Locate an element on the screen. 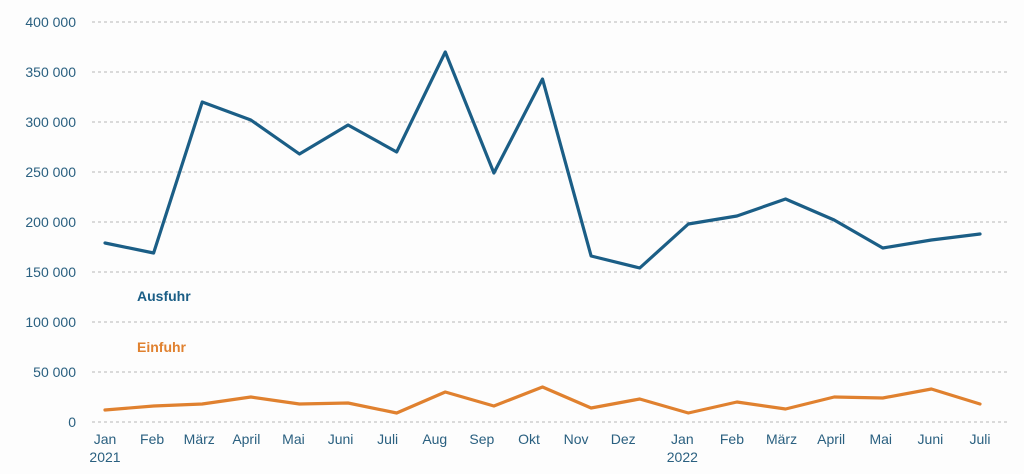 The image size is (1024, 474). x-tick-label: Nov is located at coordinates (576, 439).